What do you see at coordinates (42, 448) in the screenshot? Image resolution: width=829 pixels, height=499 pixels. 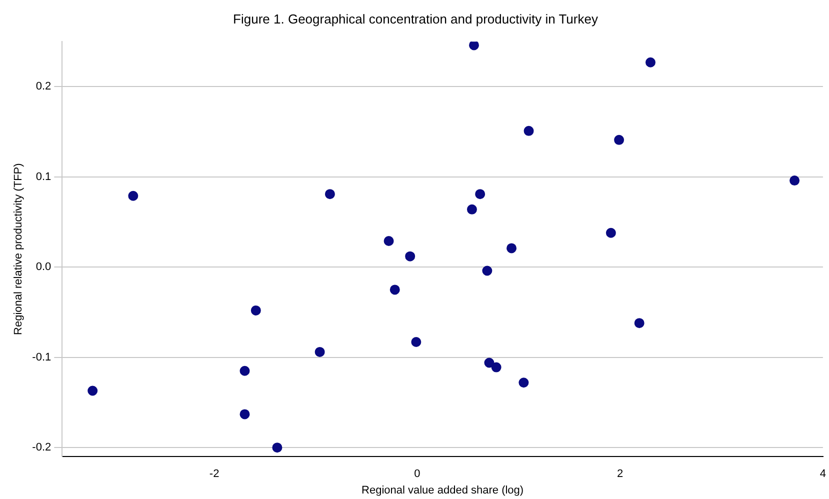 I see `y-tick-label: -0.2` at bounding box center [42, 448].